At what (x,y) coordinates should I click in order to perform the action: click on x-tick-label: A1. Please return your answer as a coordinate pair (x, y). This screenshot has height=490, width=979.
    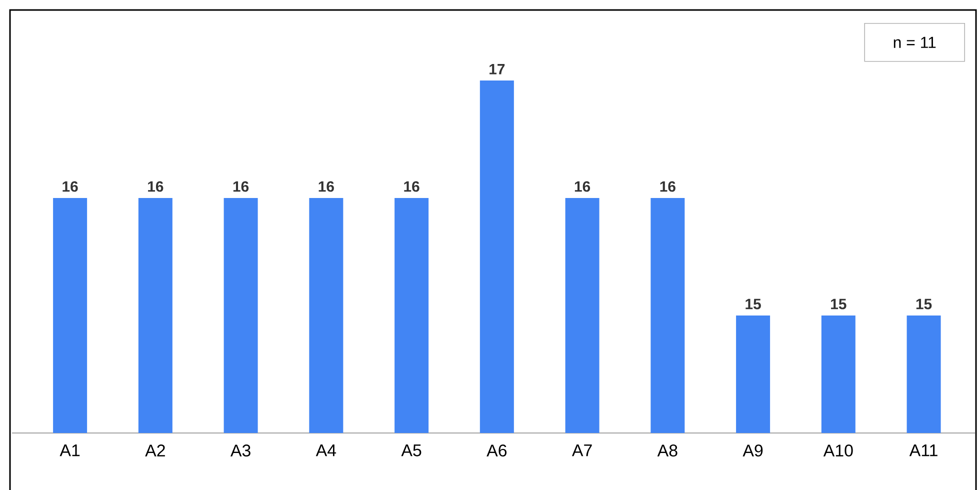
    Looking at the image, I should click on (70, 450).